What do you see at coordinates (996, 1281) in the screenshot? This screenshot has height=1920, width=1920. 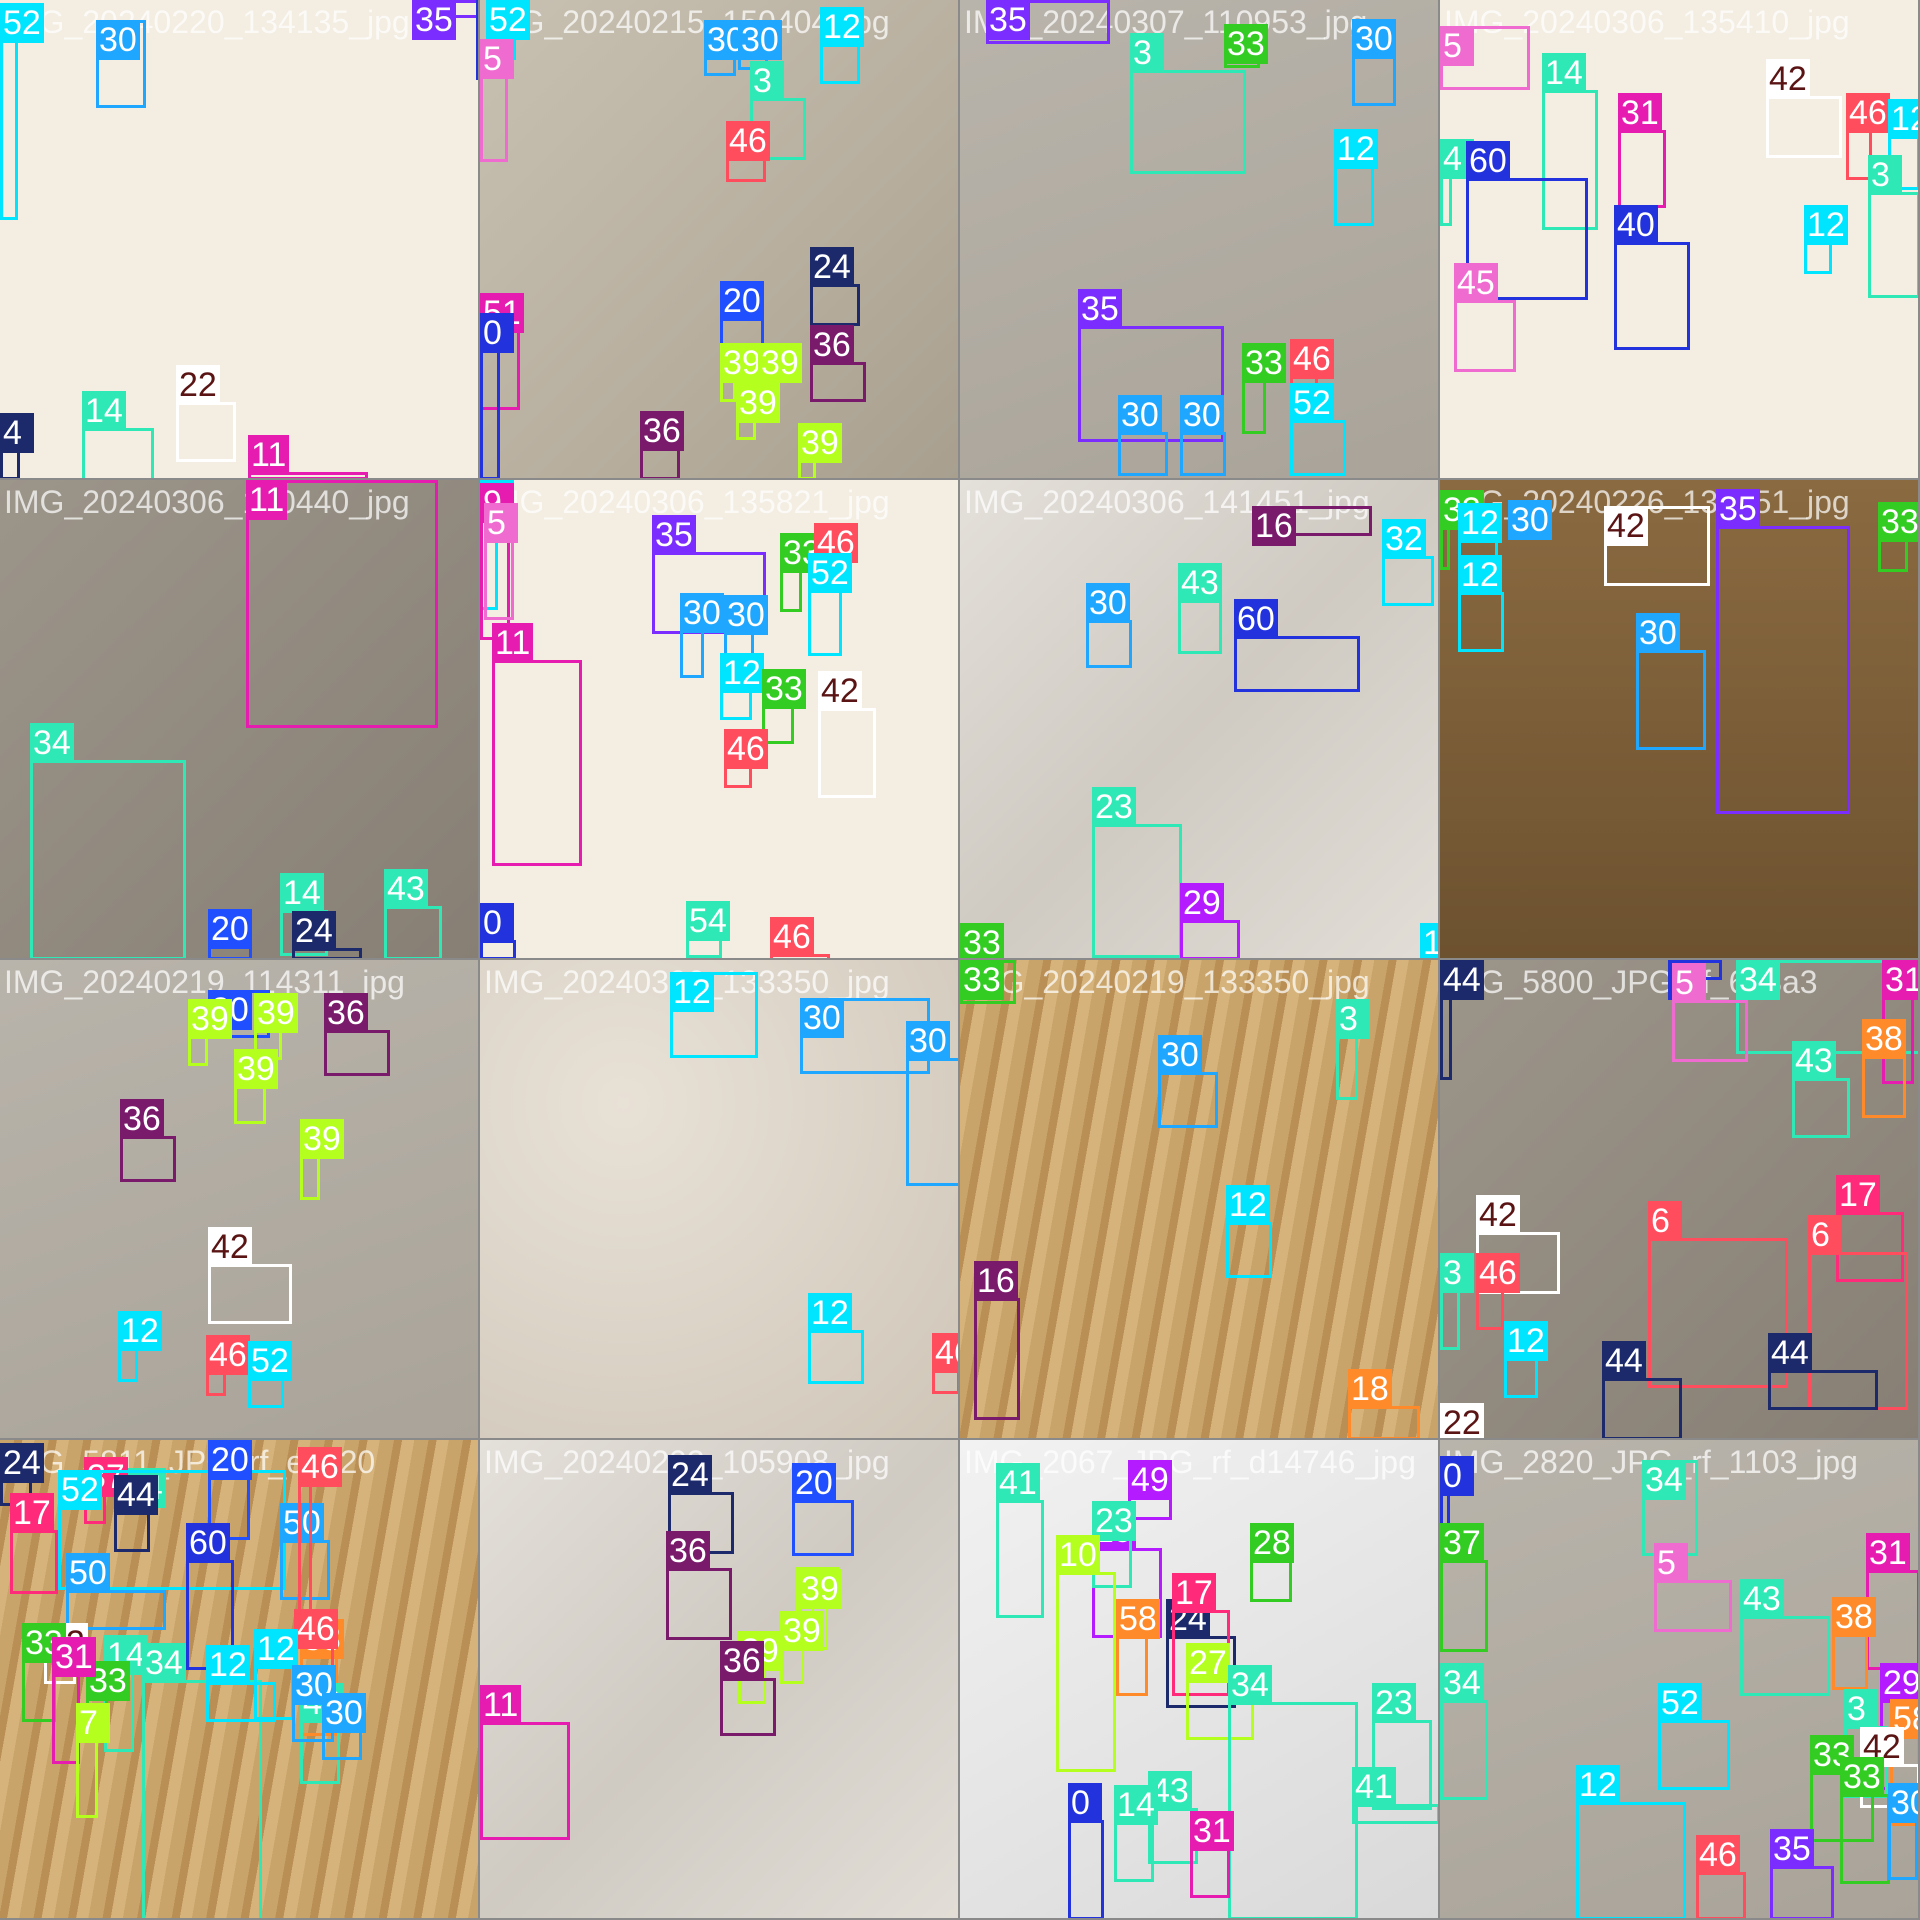 I see `class-label: 16` at bounding box center [996, 1281].